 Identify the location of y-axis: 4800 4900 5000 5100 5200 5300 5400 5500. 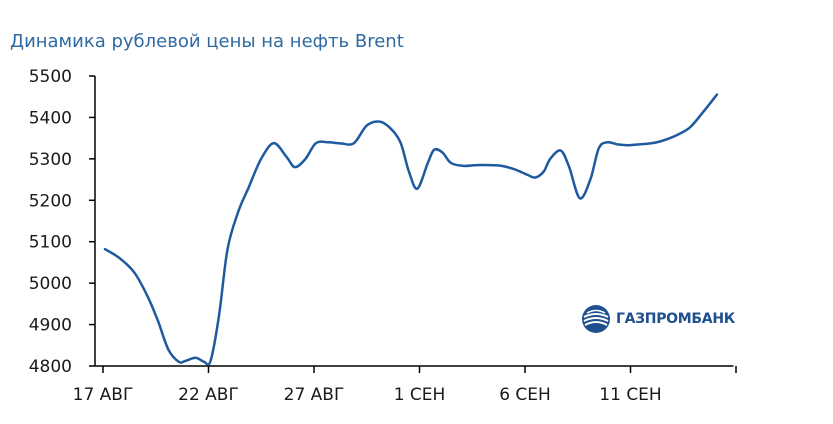
(62, 222).